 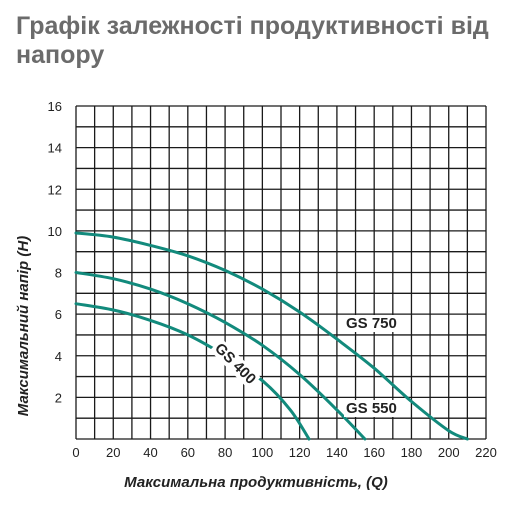 What do you see at coordinates (55, 148) in the screenshot?
I see `y-tick-label: 14` at bounding box center [55, 148].